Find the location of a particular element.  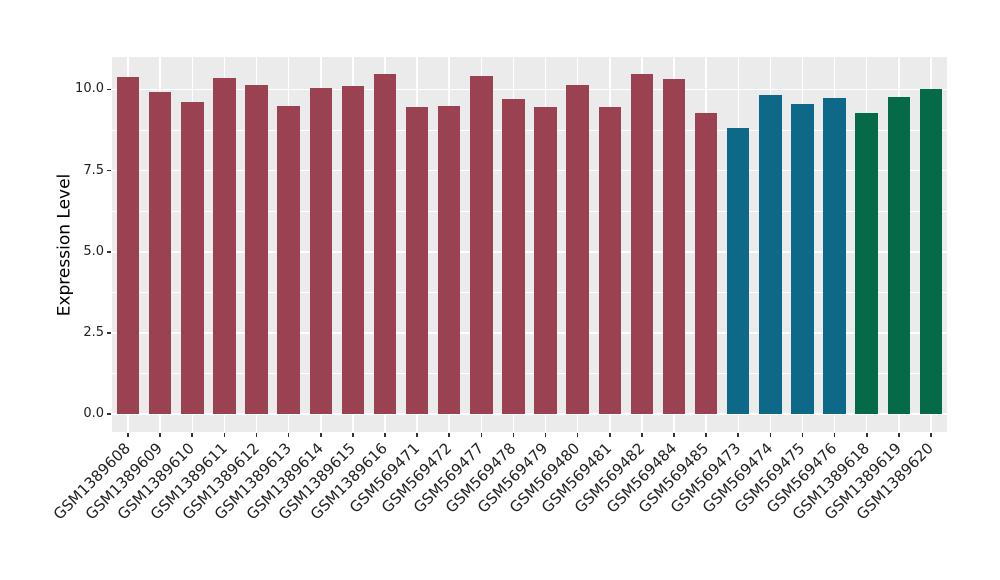

y-tick-label: 10.0 is located at coordinates (89, 89).